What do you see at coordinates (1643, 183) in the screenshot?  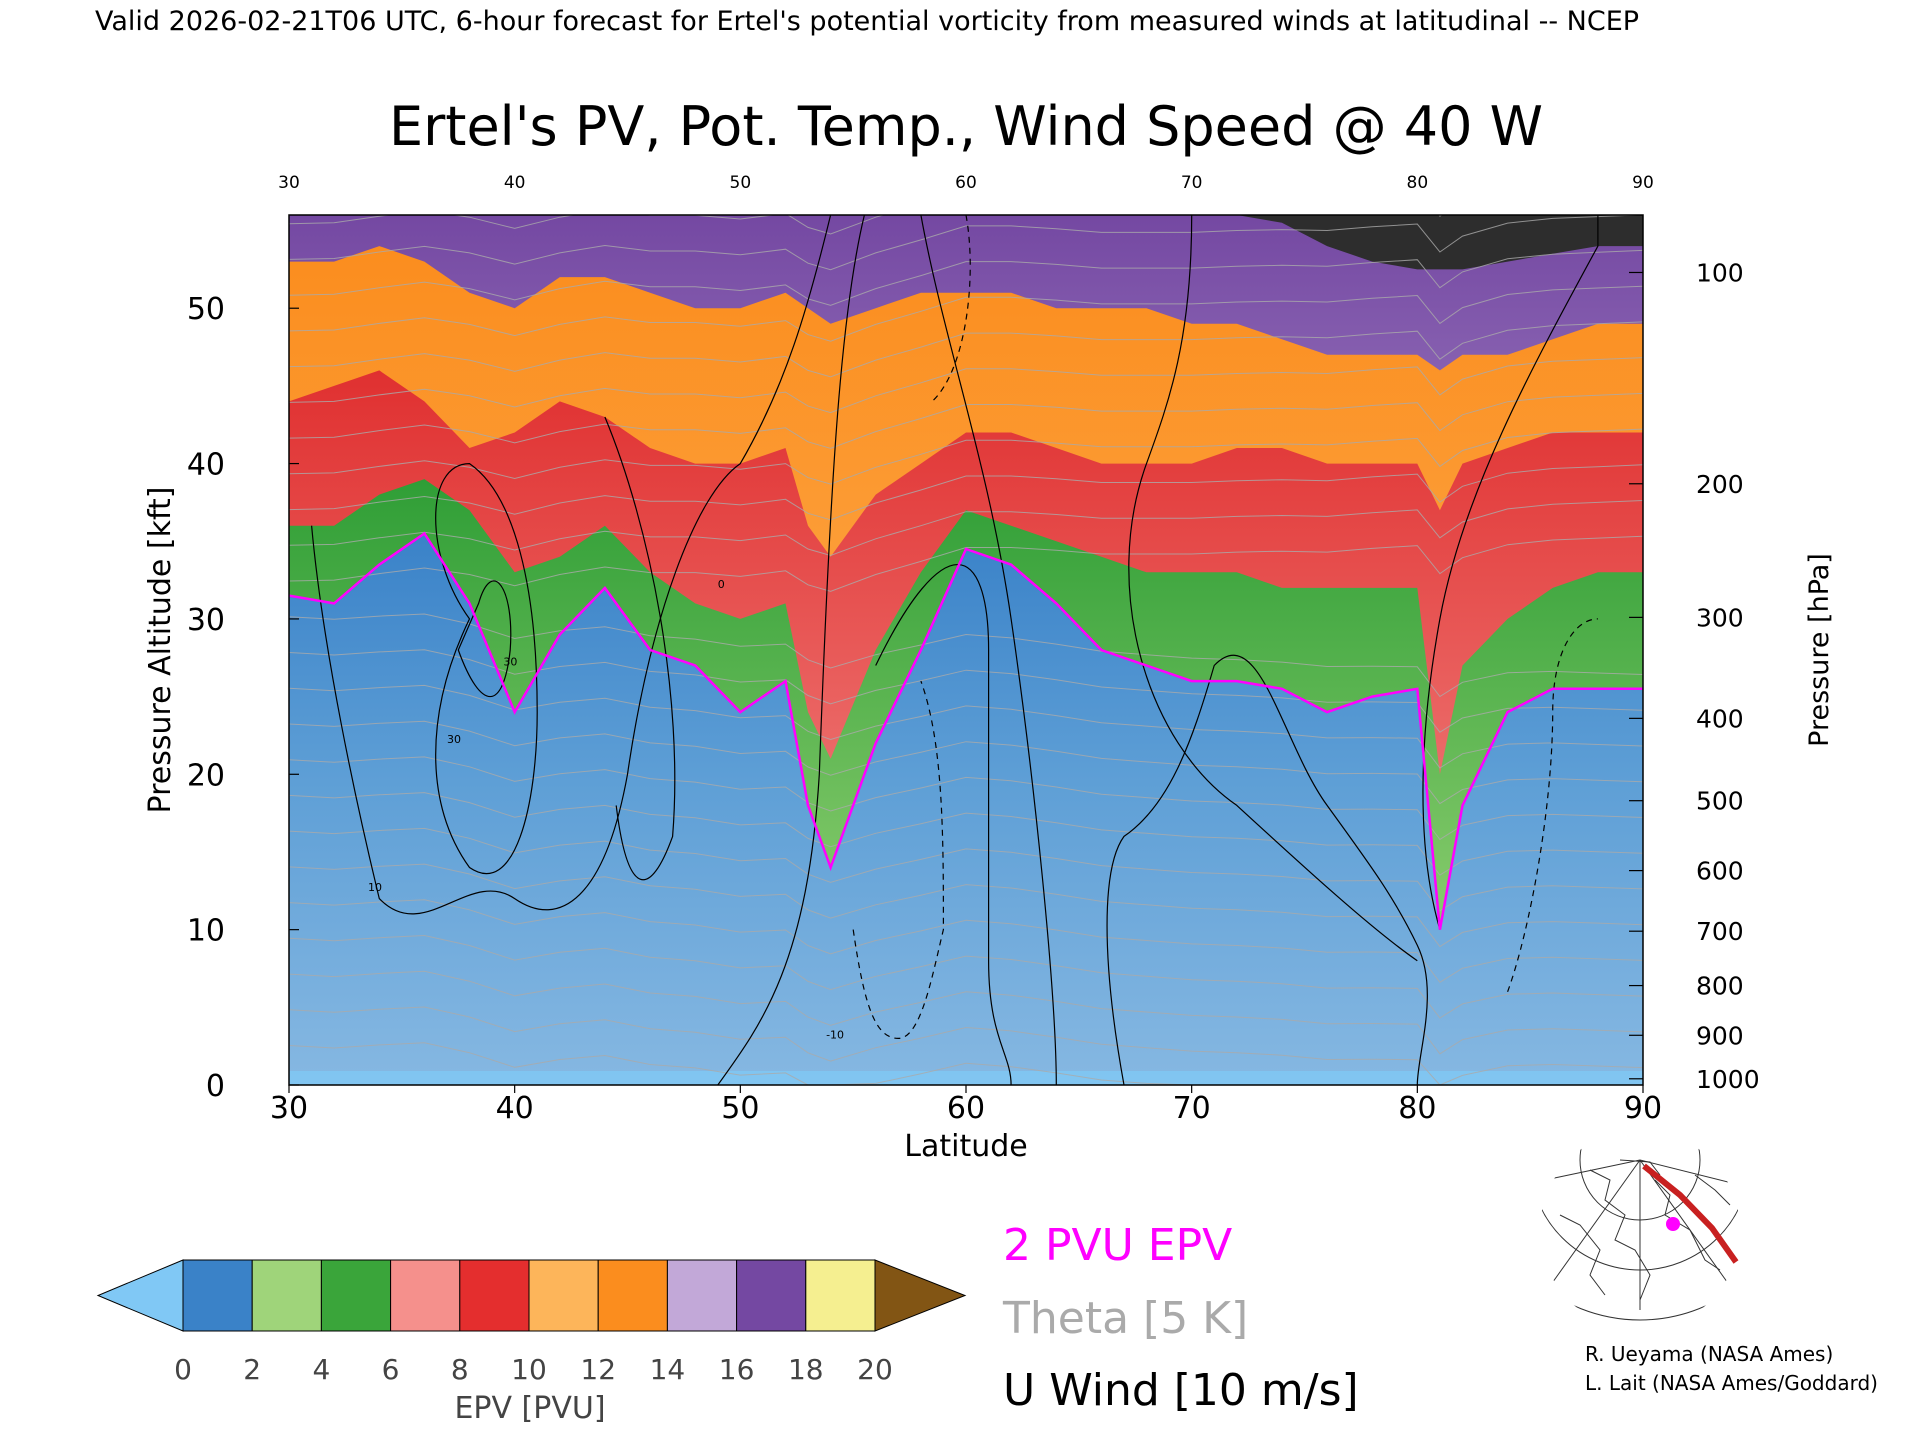 I see `x-tick-label-top: 90` at bounding box center [1643, 183].